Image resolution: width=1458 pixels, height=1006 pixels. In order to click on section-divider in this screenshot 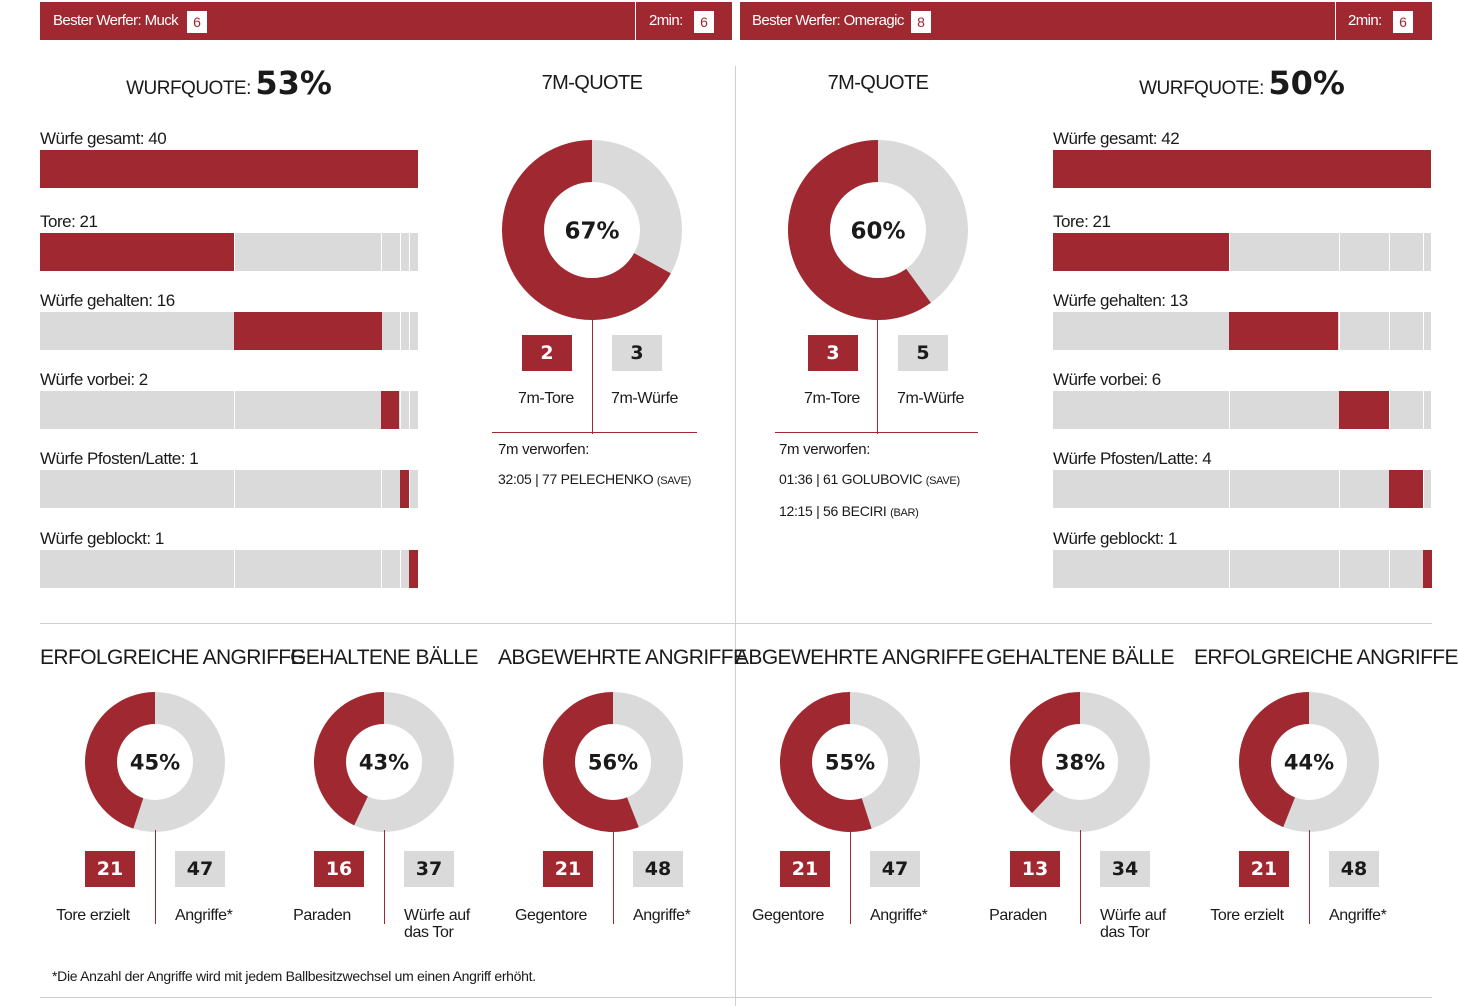, I will do `click(736, 623)`.